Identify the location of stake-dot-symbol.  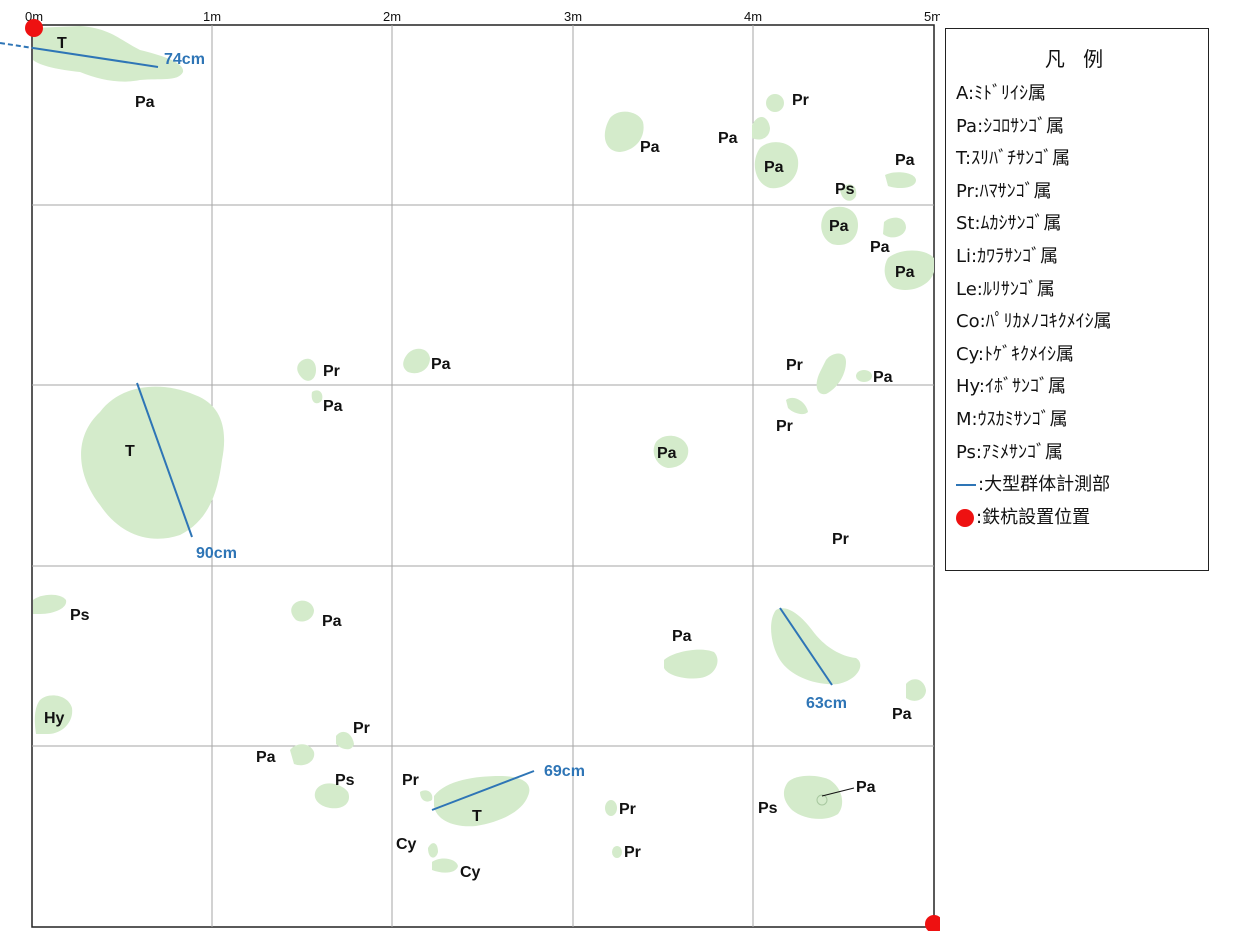
(965, 517).